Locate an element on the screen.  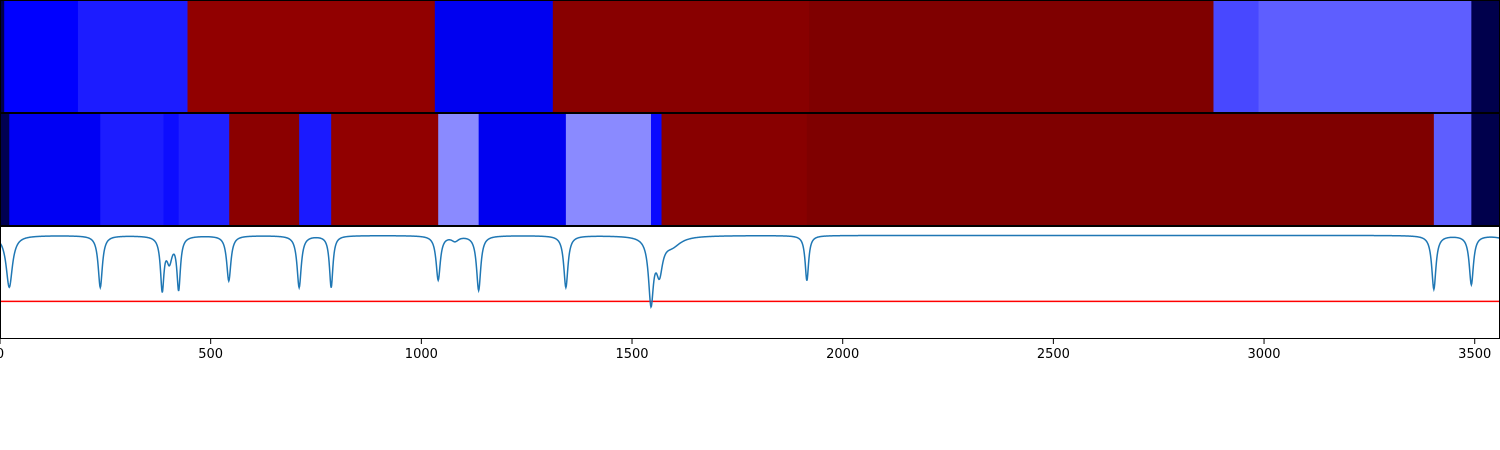
x-tick-label-7: 3500 is located at coordinates (1474, 354).